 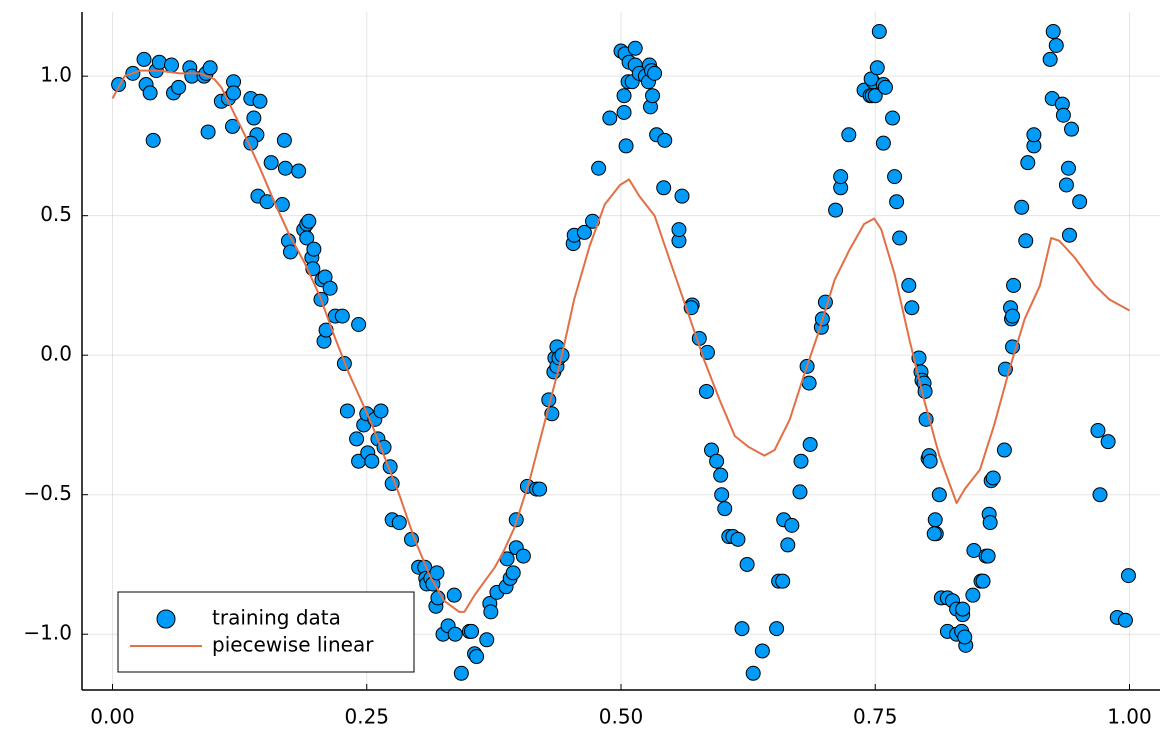 What do you see at coordinates (293, 645) in the screenshot?
I see `legend-label: piecewise linear` at bounding box center [293, 645].